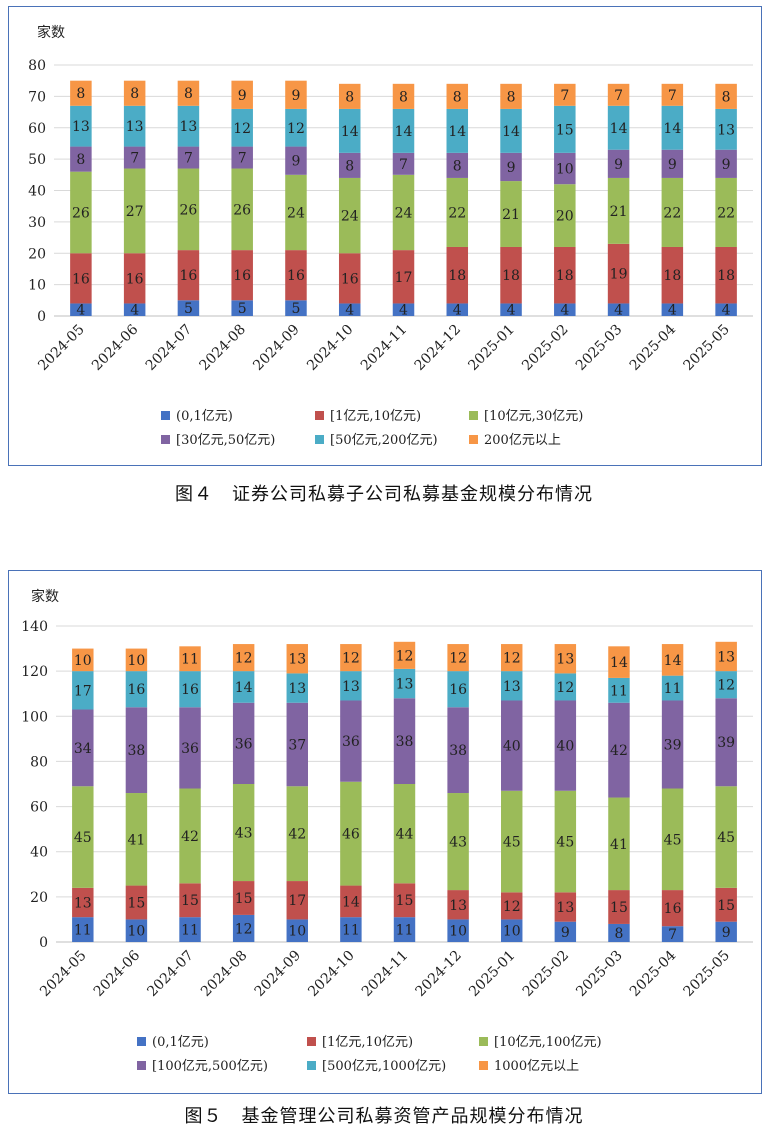  What do you see at coordinates (37, 97) in the screenshot?
I see `y-tick-label: 70` at bounding box center [37, 97].